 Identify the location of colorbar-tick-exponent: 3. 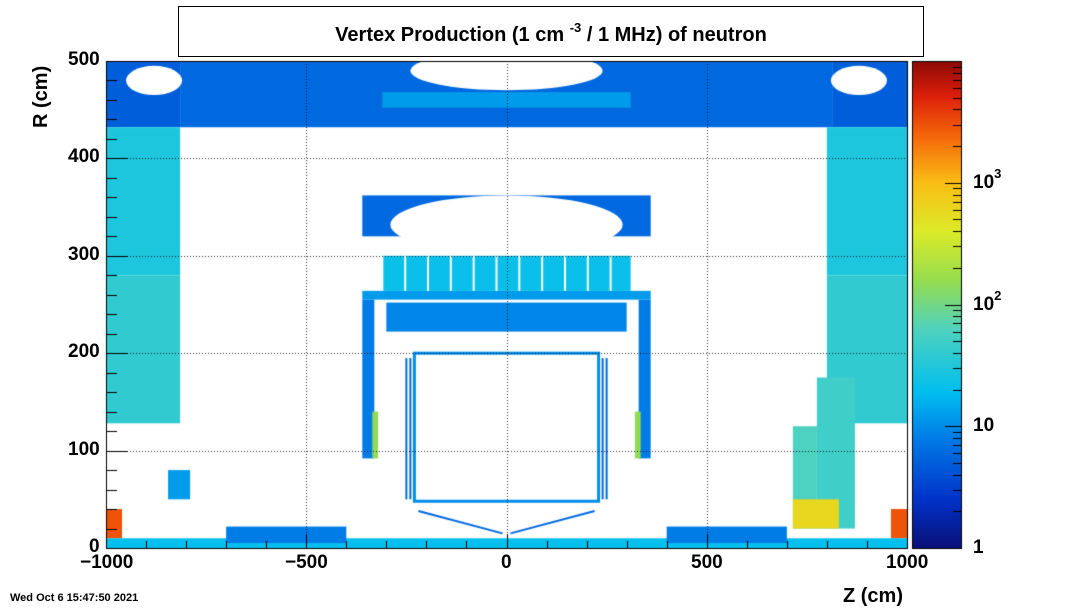
(998, 173).